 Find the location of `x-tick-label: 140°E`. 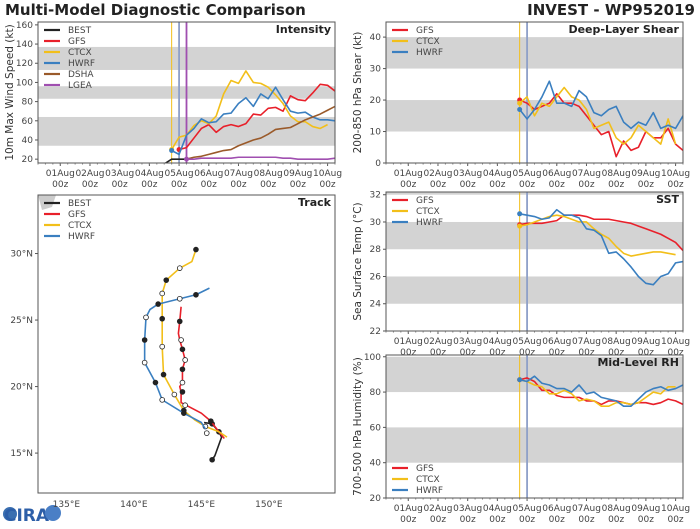

x-tick-label: 140°E is located at coordinates (134, 505).